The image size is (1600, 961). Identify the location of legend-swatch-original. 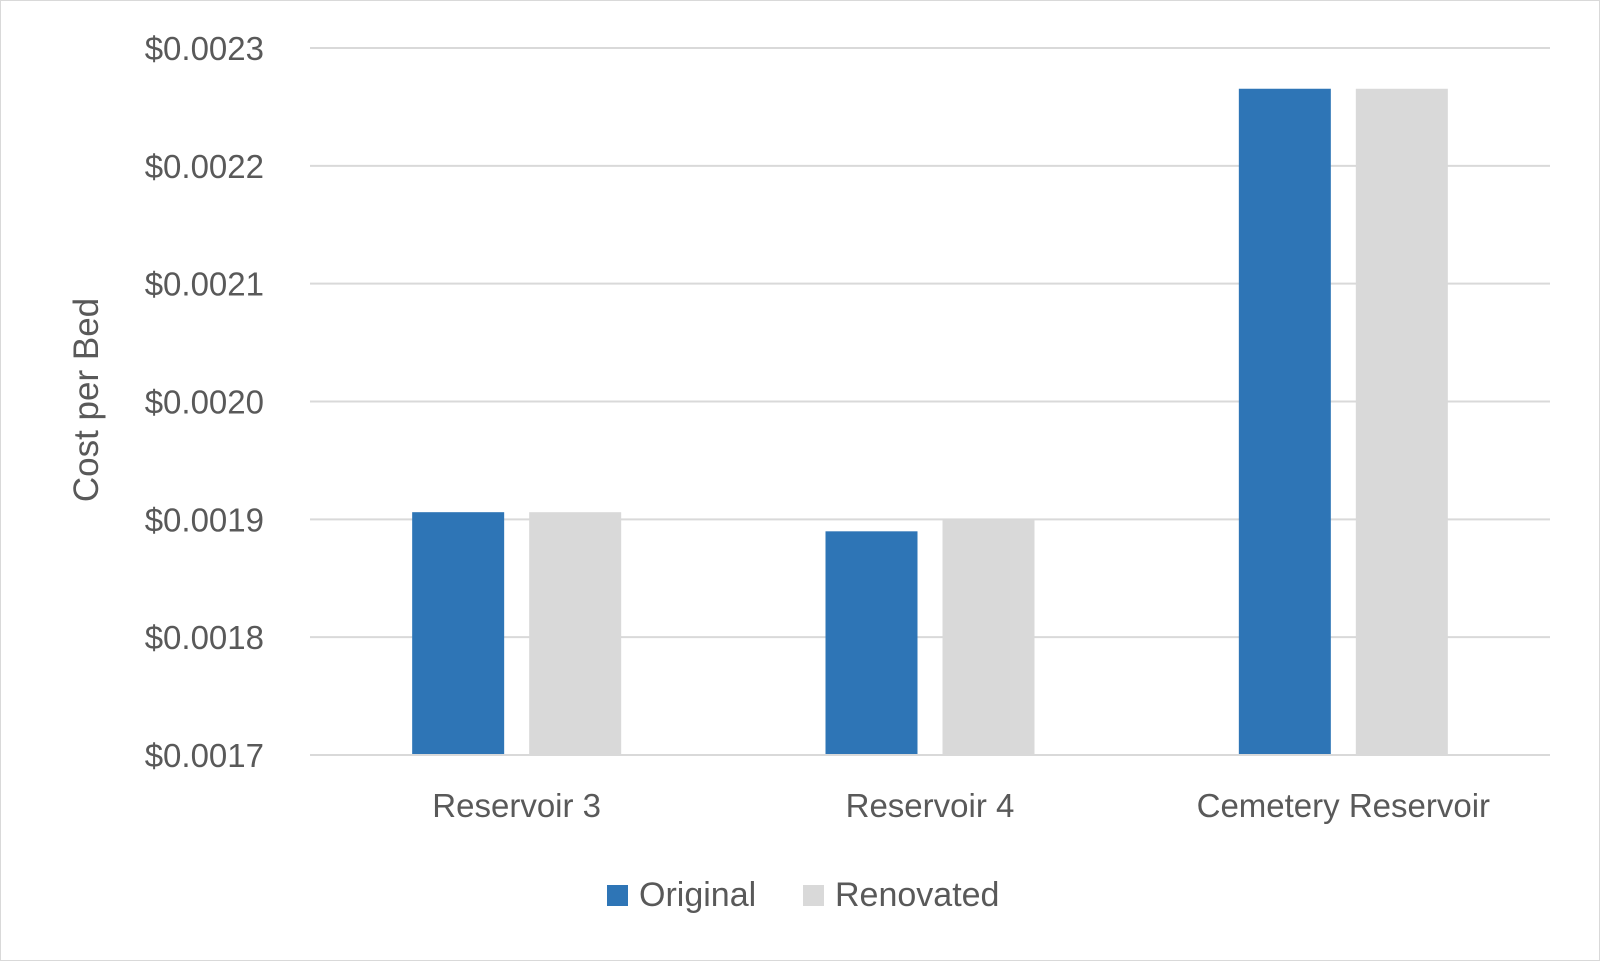
(617, 895).